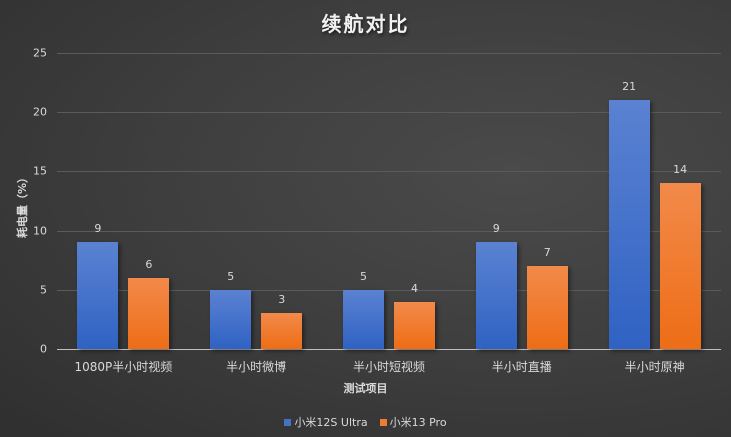 The height and width of the screenshot is (437, 731). I want to click on data-label: 21, so click(629, 87).